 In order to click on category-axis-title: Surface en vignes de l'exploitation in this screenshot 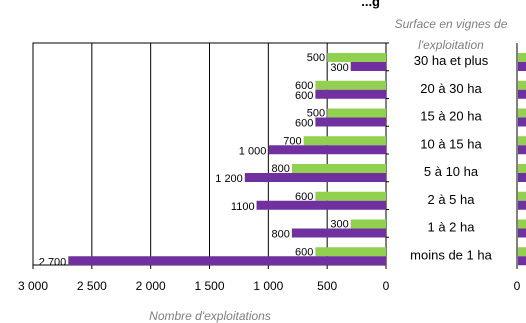, I will do `click(451, 34)`.